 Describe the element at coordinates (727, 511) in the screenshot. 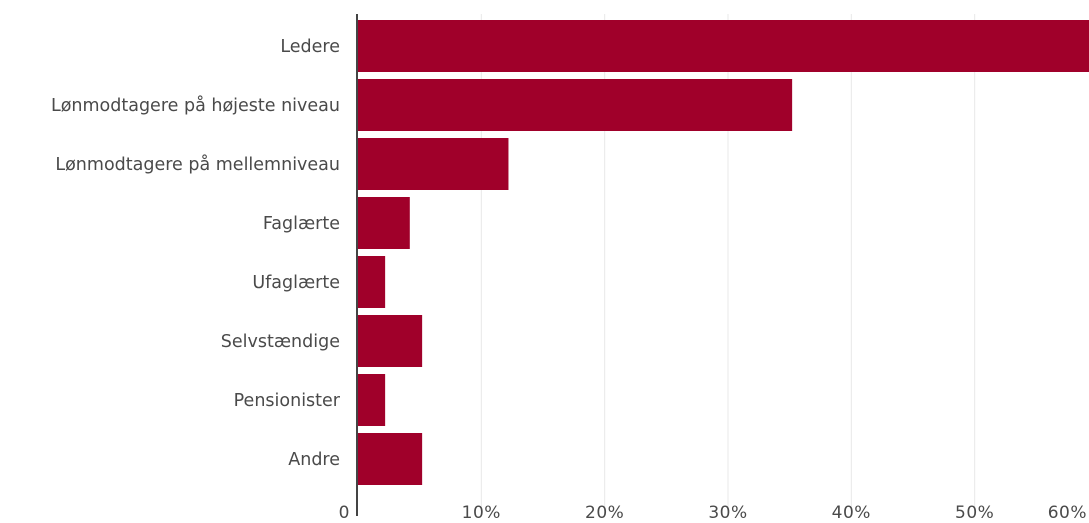

I see `x-tick-label: 30%` at that location.